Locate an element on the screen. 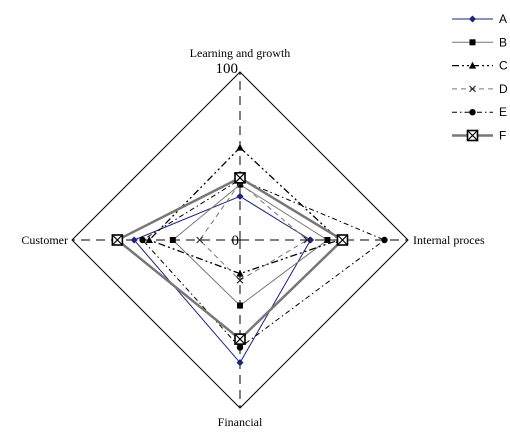 The image size is (510, 435). series-line-A is located at coordinates (222, 279).